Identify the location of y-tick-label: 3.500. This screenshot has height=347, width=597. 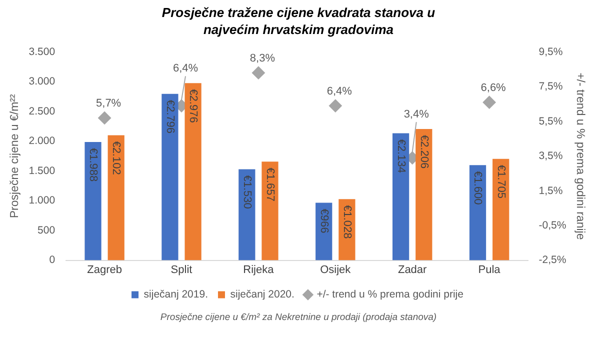
(42, 52).